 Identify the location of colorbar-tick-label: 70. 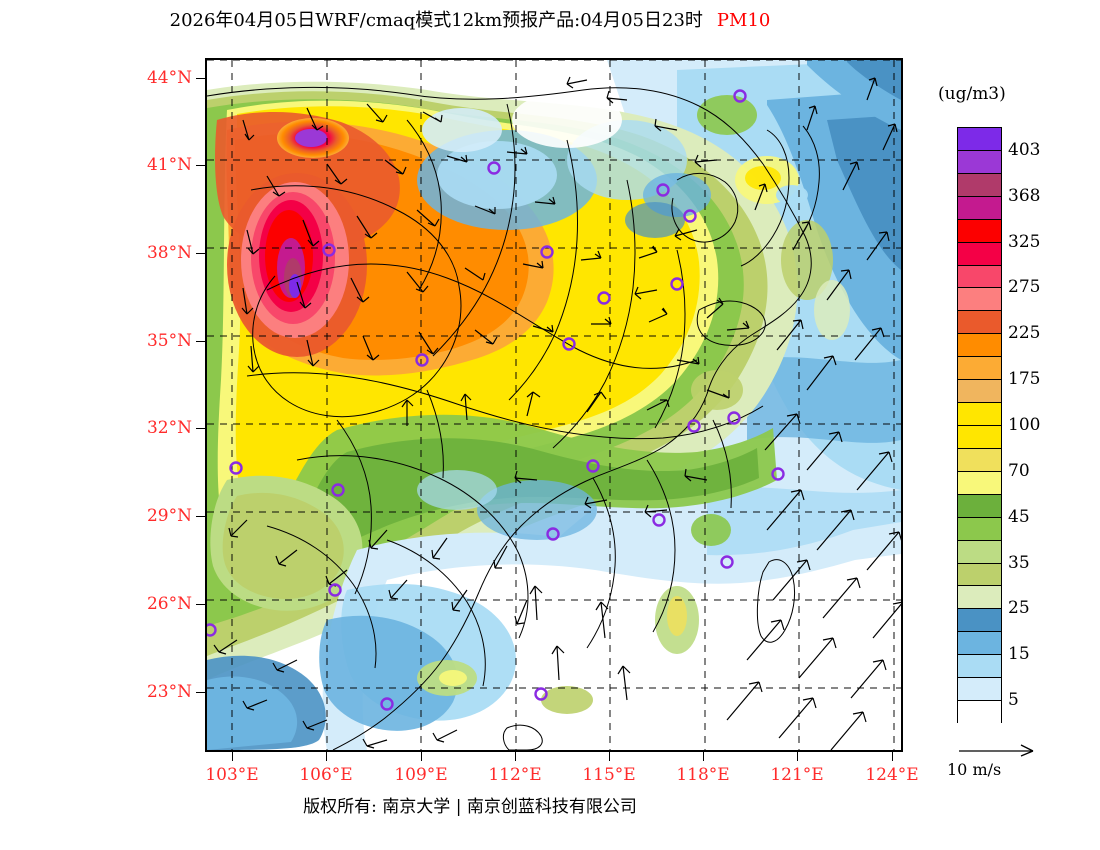
(1019, 470).